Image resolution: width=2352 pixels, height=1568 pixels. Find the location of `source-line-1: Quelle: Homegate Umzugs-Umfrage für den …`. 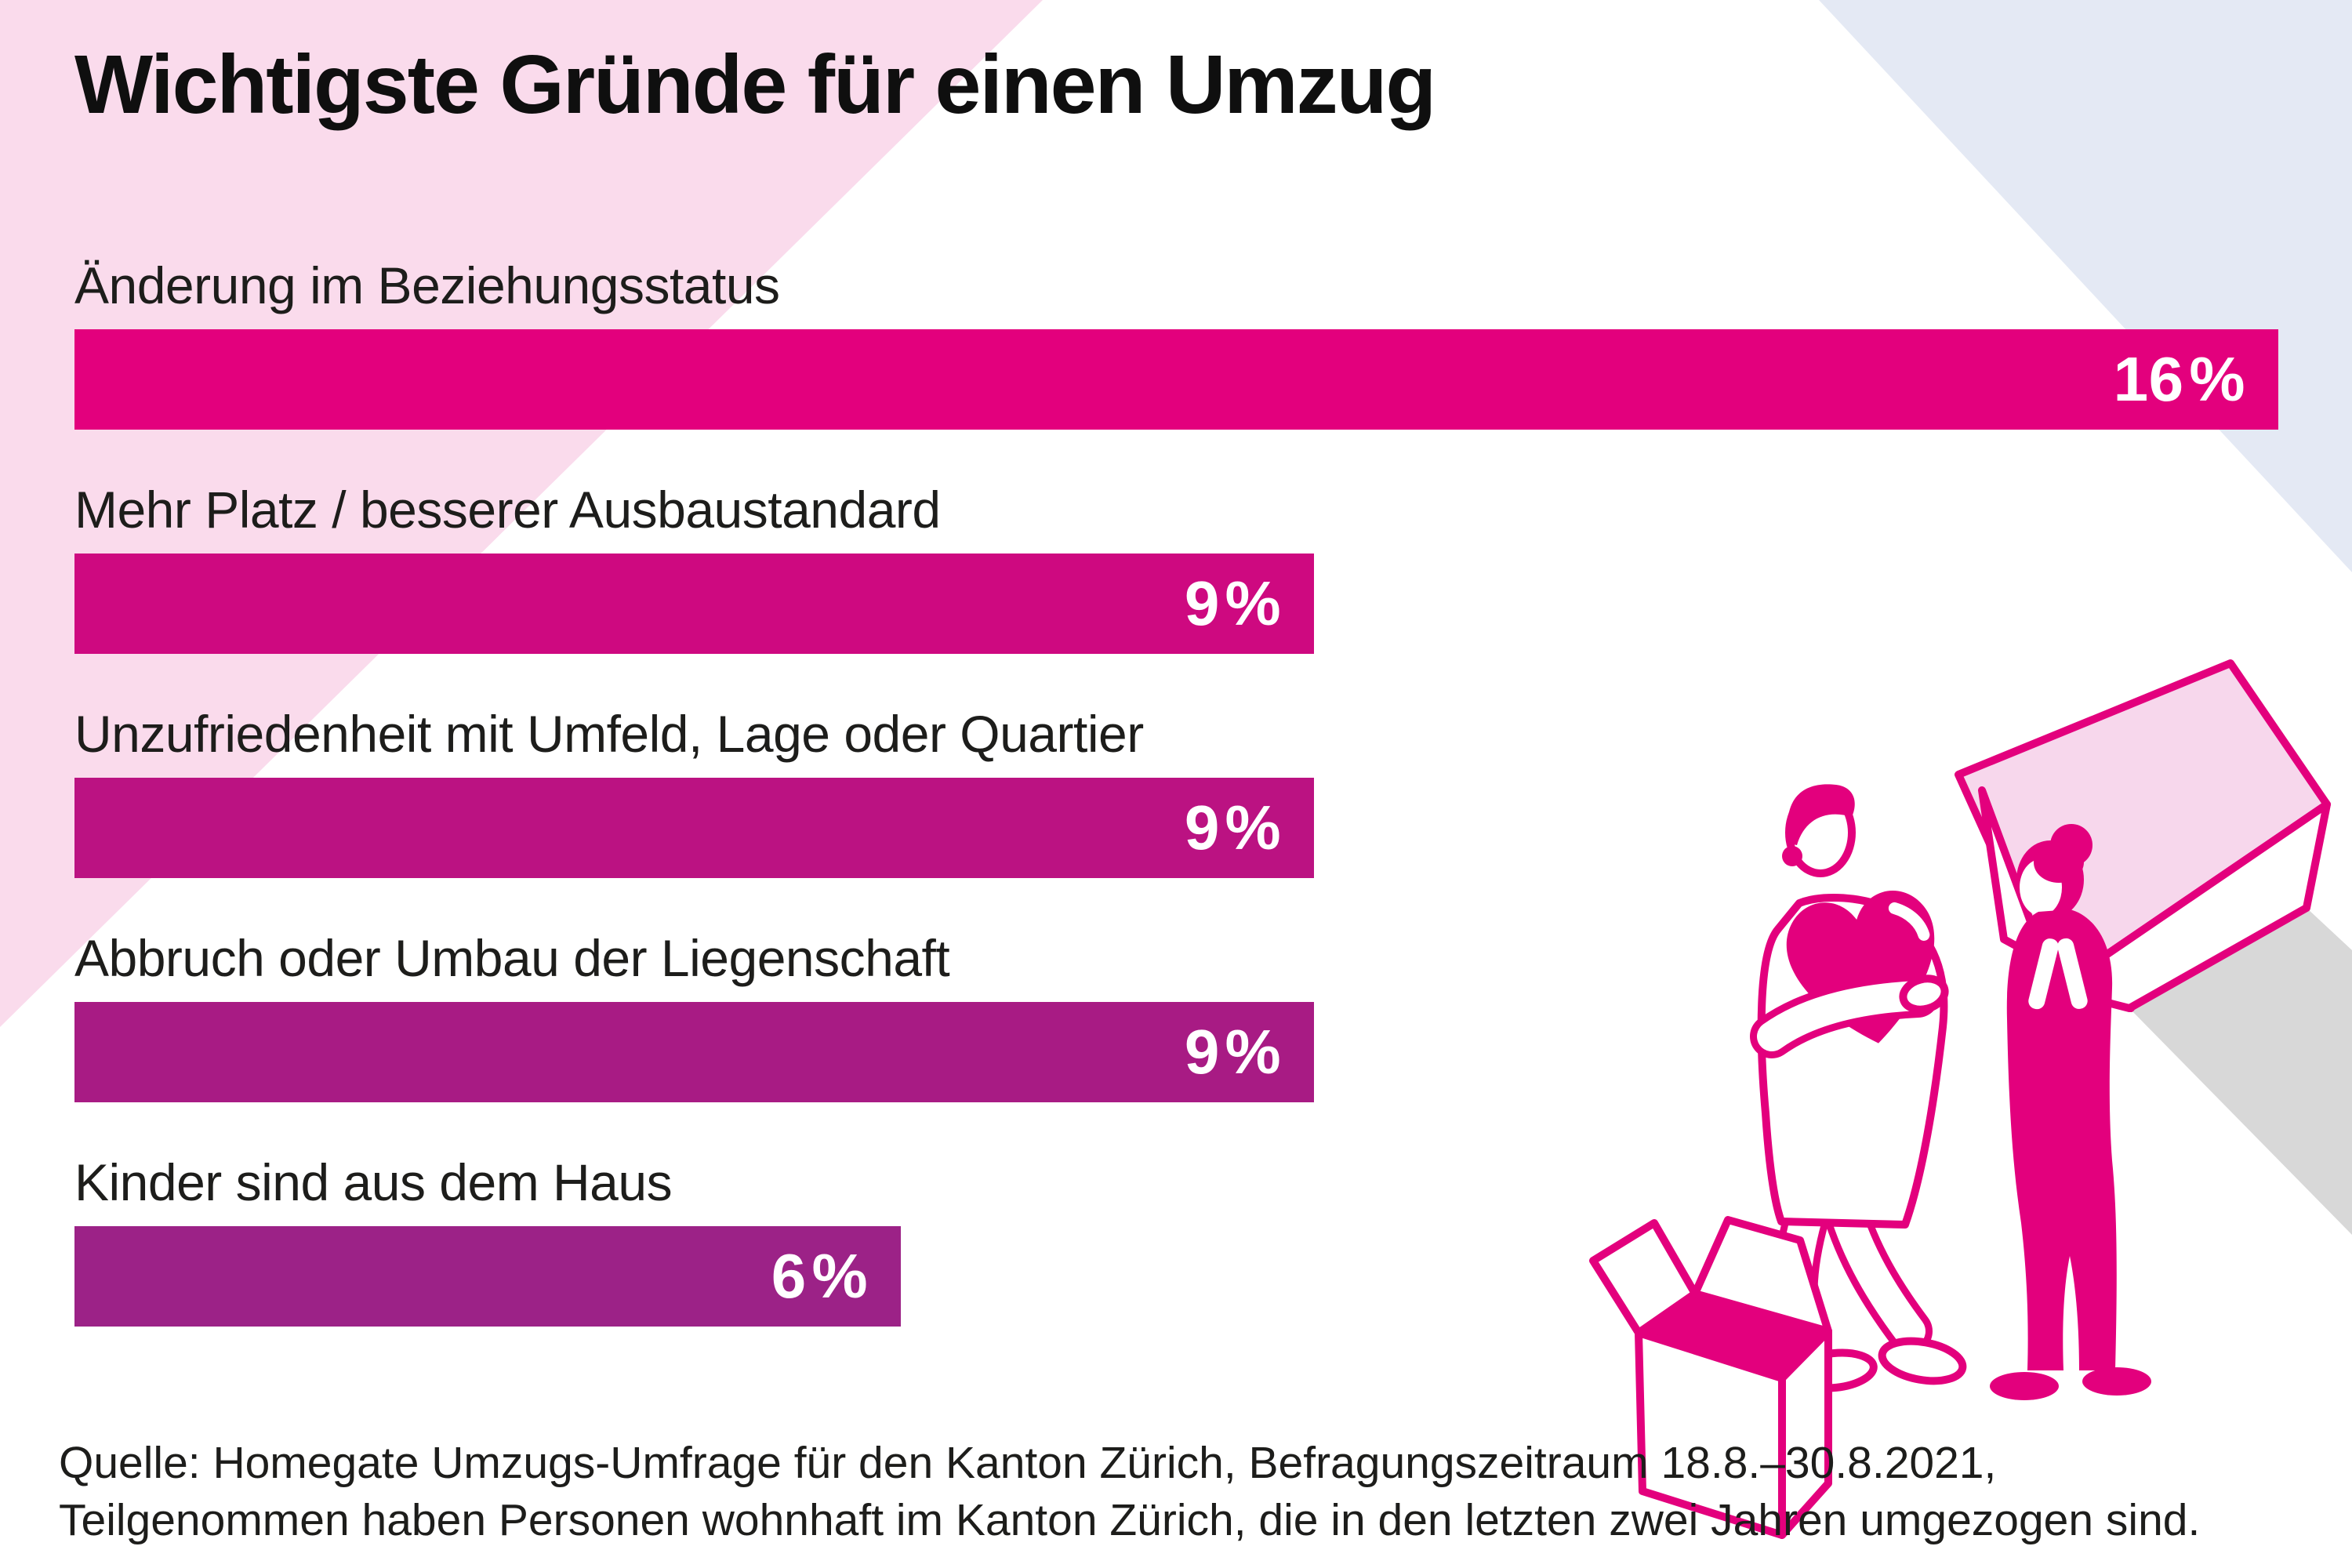

source-line-1: Quelle: Homegate Umzugs-Umfrage für den … is located at coordinates (1028, 1463).